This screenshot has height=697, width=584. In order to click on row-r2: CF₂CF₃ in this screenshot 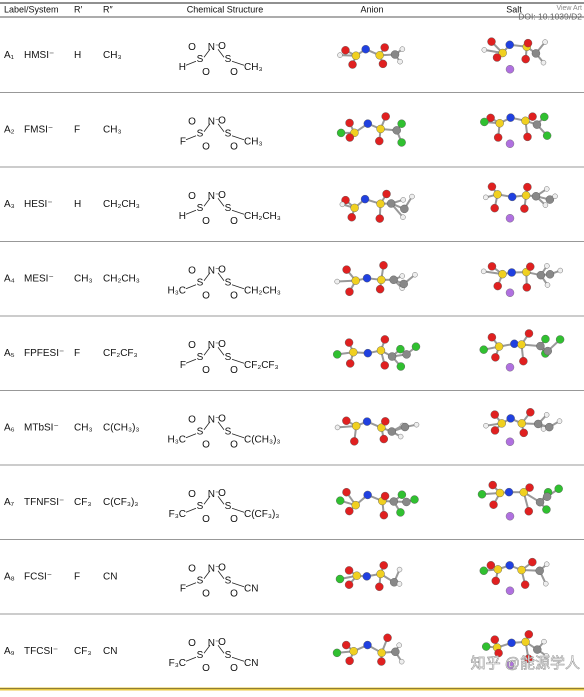, I will do `click(120, 353)`.